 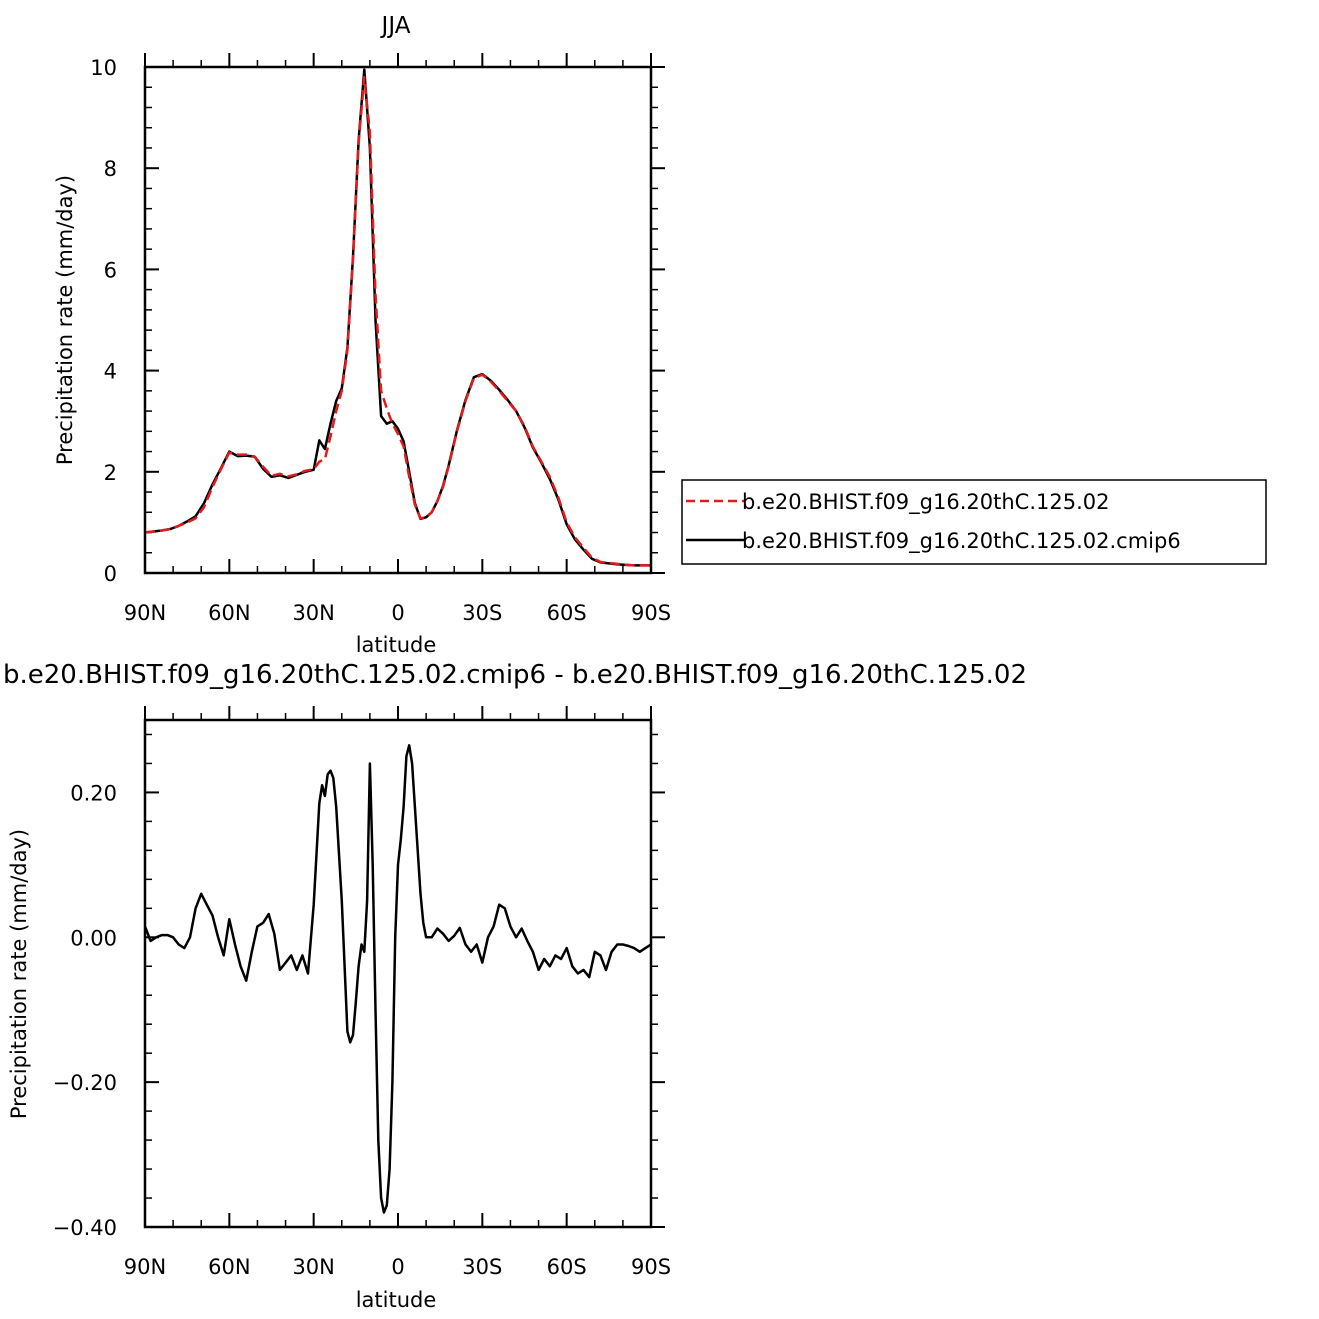 I want to click on bottom-series, so click(x=397, y=979).